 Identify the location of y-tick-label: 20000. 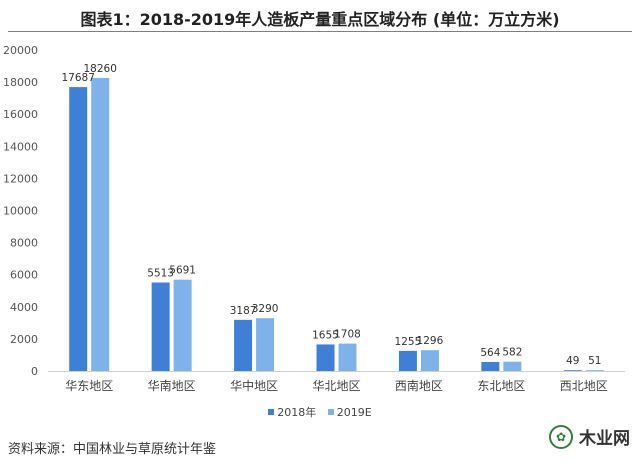
(20, 50).